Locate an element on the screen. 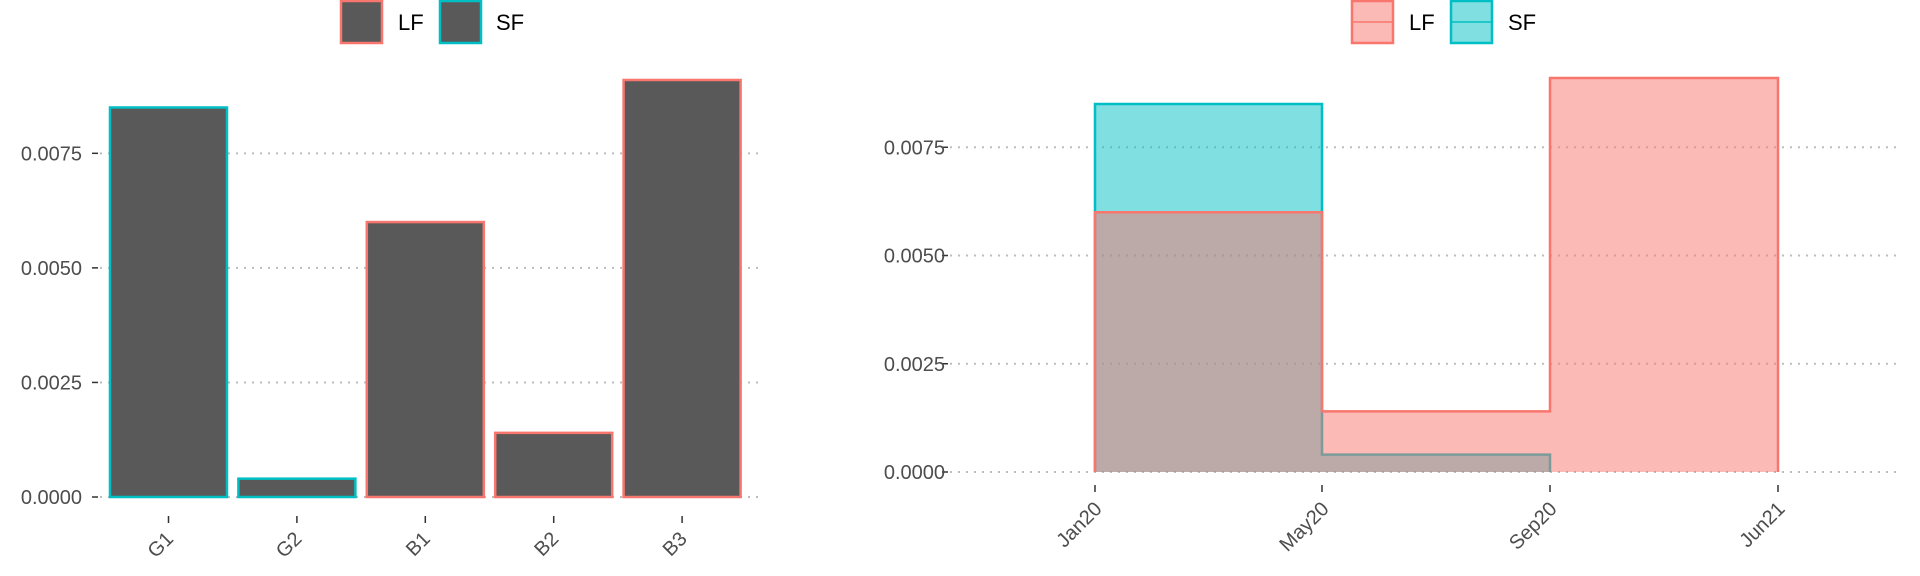 The height and width of the screenshot is (576, 1920). bar-b2 is located at coordinates (553, 465).